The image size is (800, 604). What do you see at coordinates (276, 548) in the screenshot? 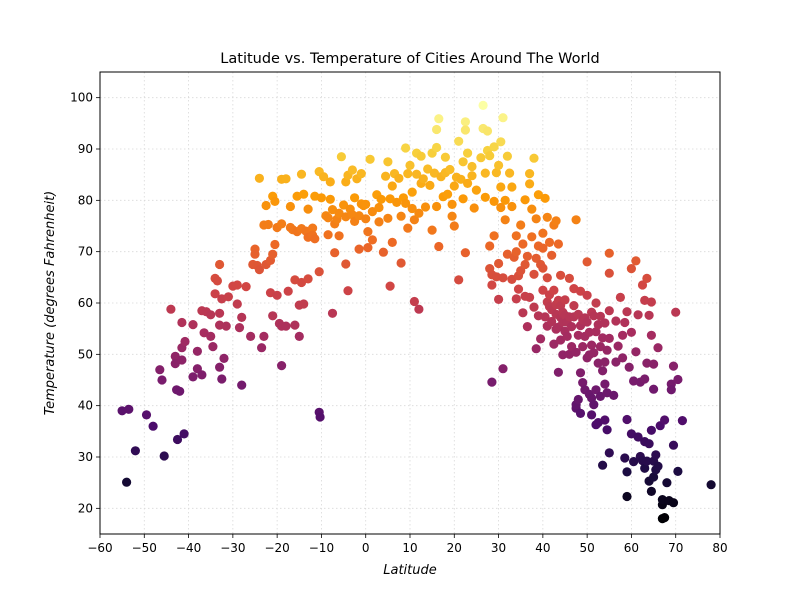
I see `x-tick-label: −20` at bounding box center [276, 548].